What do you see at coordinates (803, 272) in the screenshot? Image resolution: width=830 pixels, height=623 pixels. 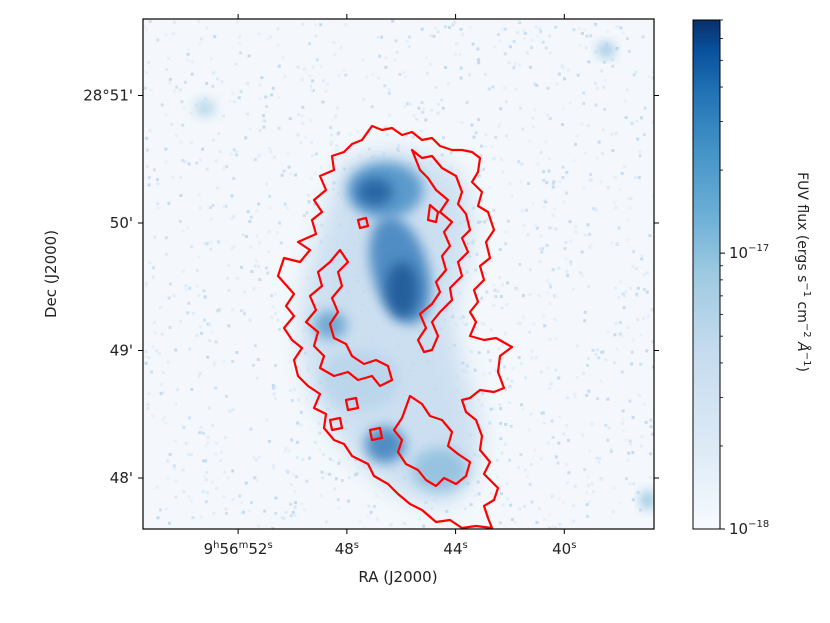 I see `colorbar-label: FUV flux (ergs s−1 cm−2 Å−1)` at bounding box center [803, 272].